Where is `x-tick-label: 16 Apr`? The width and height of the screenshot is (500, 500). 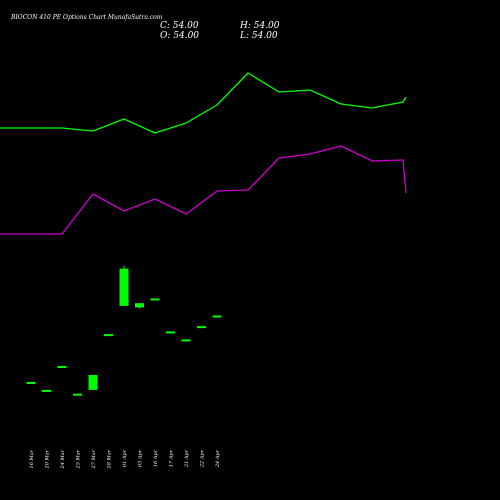 x-tick-label: 16 Apr is located at coordinates (156, 458).